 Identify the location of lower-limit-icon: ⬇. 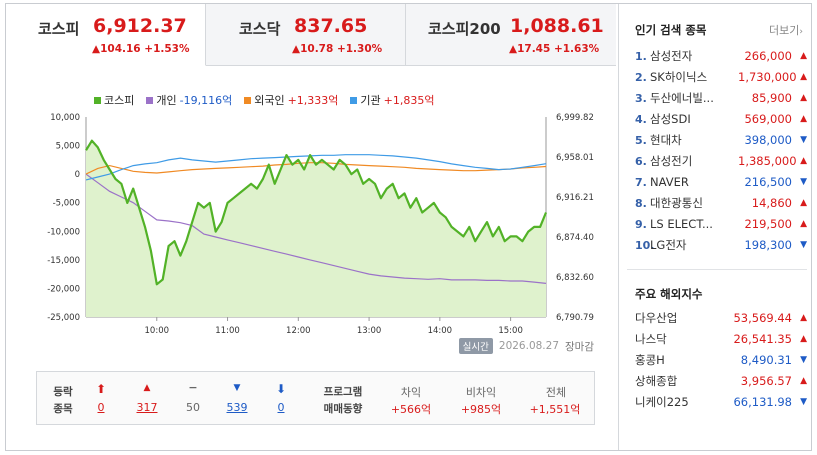
(281, 389).